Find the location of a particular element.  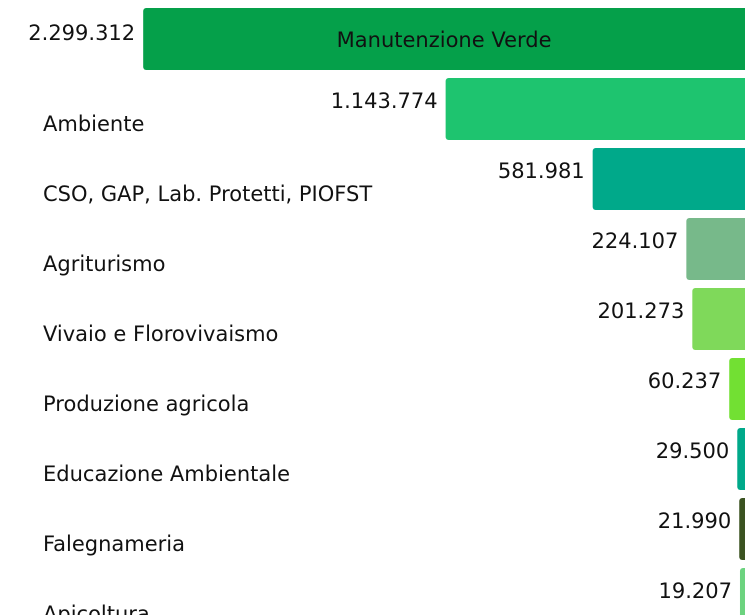

category-label: Agriturismo is located at coordinates (104, 264).